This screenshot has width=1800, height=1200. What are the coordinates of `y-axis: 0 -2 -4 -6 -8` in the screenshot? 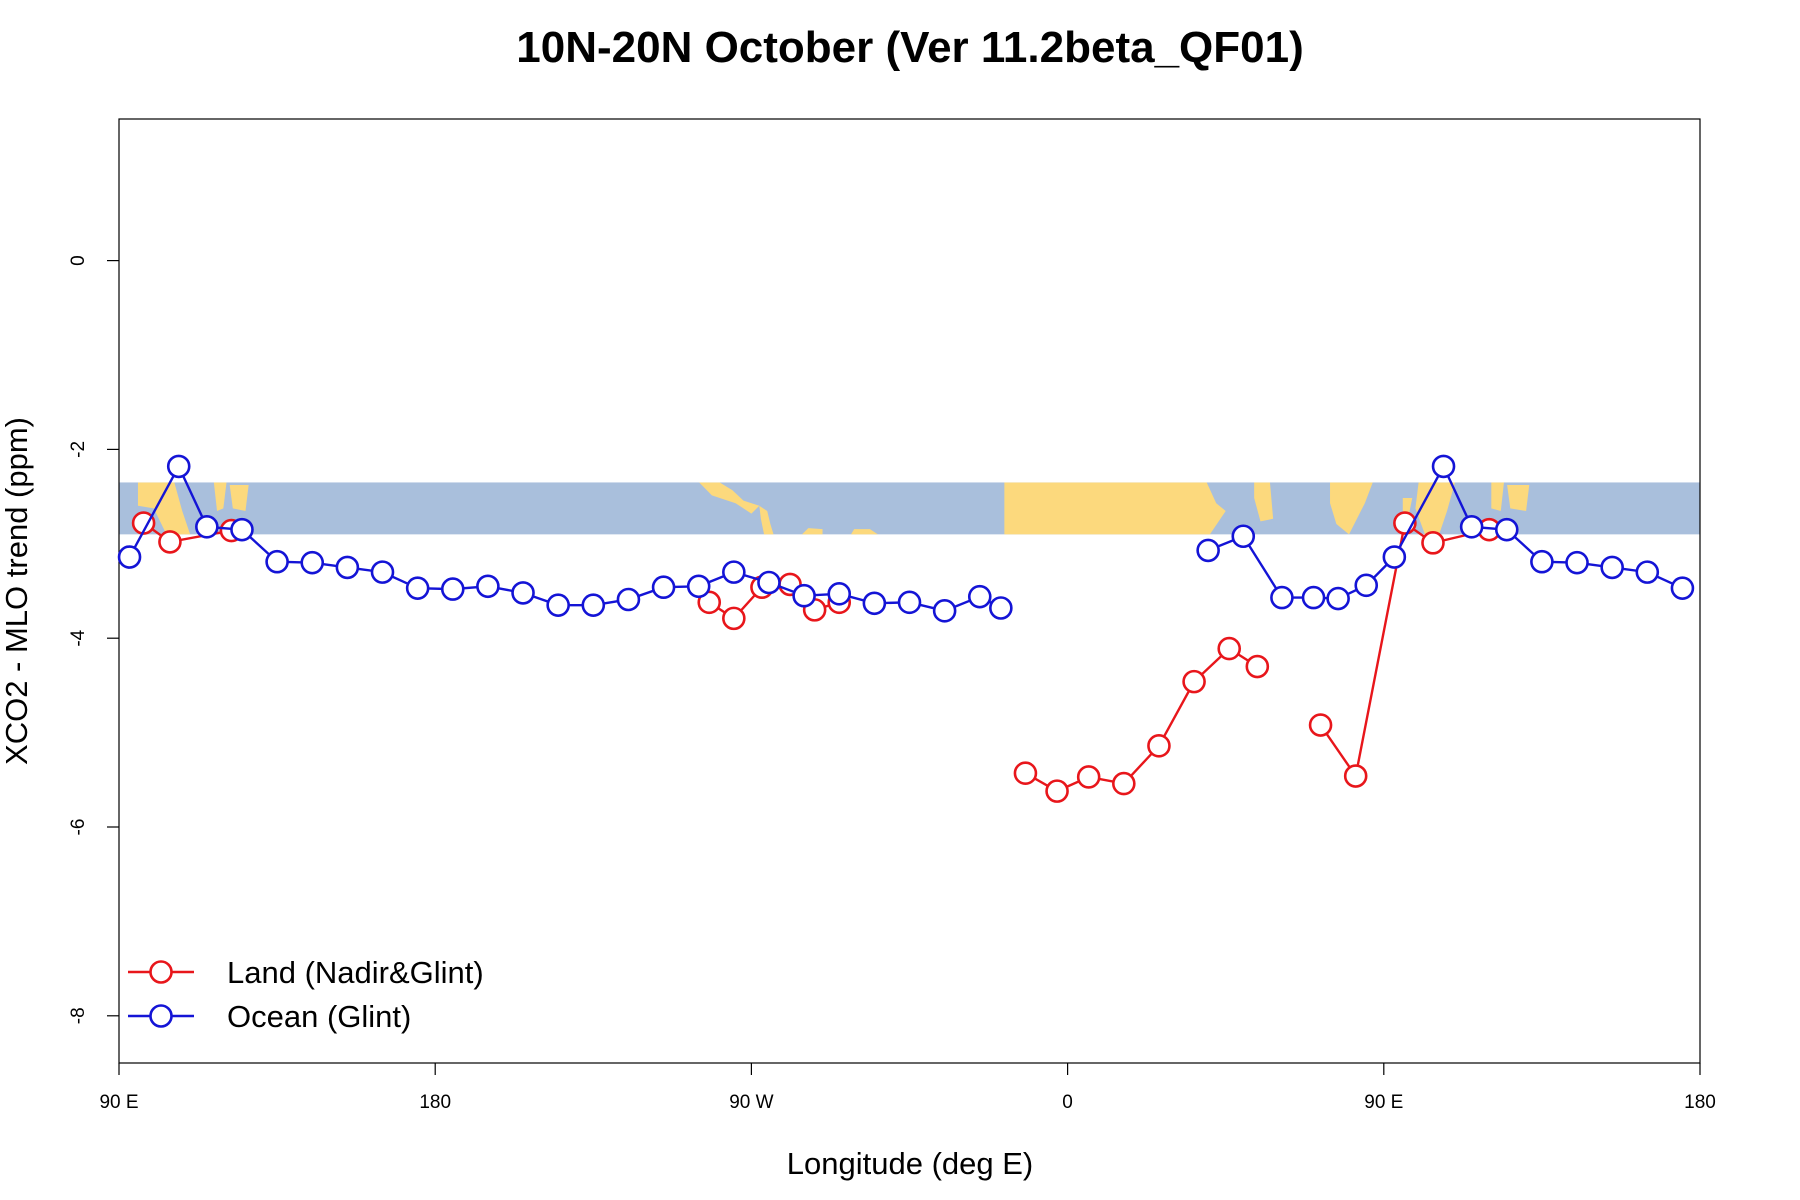 It's located at (93, 639).